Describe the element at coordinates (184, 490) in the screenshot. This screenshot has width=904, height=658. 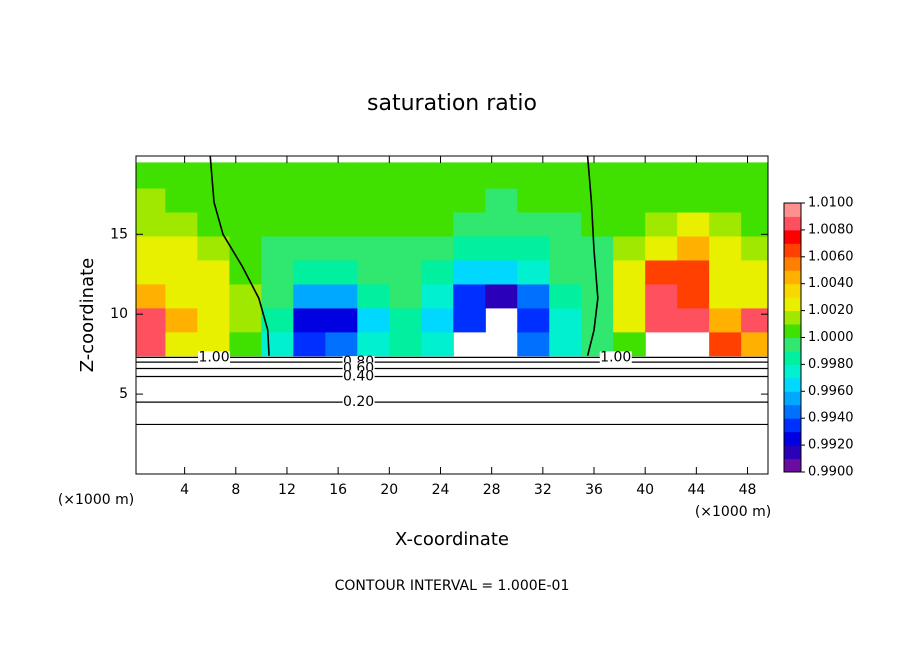
I see `x-tick-label: 4` at that location.